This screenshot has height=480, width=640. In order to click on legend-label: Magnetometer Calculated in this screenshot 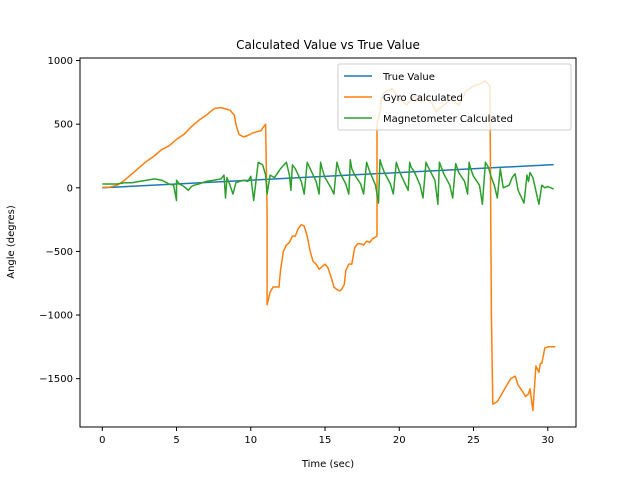, I will do `click(448, 119)`.